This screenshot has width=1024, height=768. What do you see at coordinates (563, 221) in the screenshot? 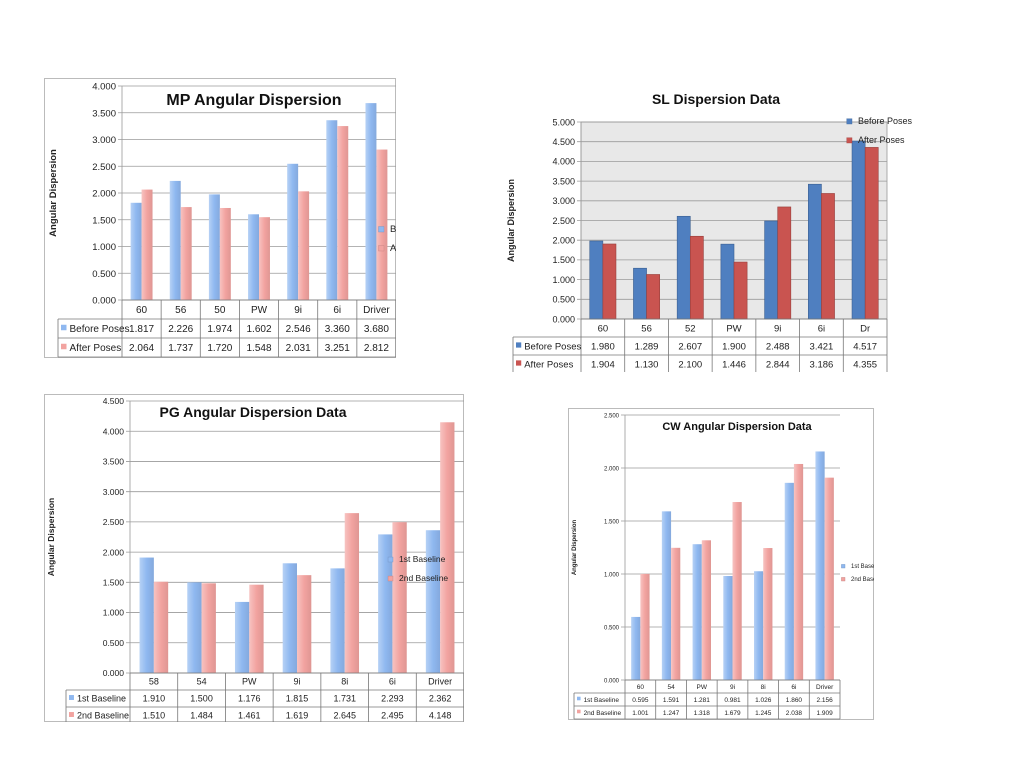
I see `chart-sl-ytick-label: 2.500` at bounding box center [563, 221].